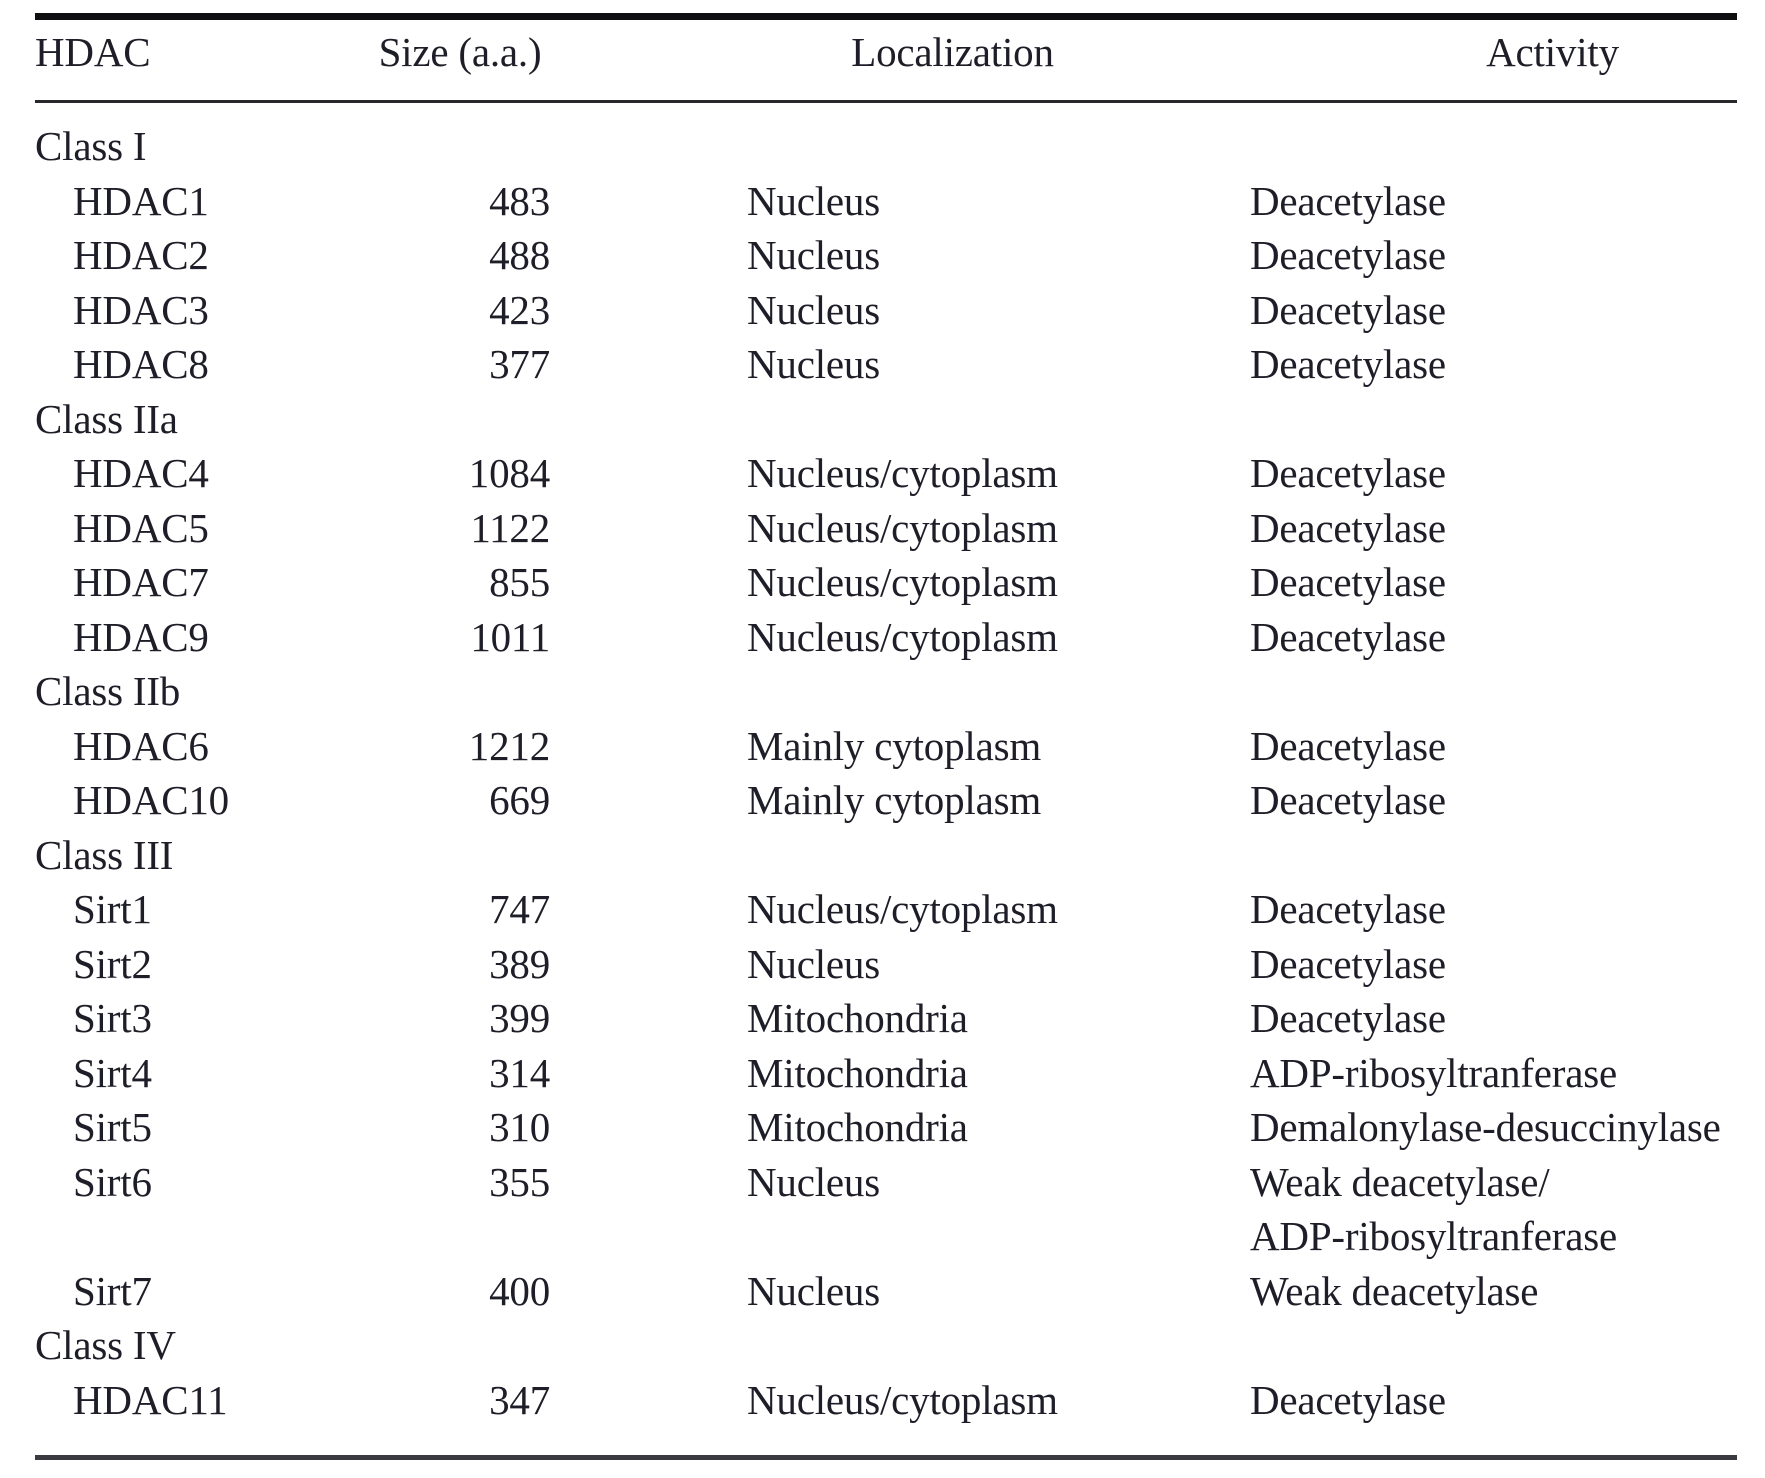 This screenshot has width=1765, height=1478. I want to click on class-label: Class IIb, so click(108, 691).